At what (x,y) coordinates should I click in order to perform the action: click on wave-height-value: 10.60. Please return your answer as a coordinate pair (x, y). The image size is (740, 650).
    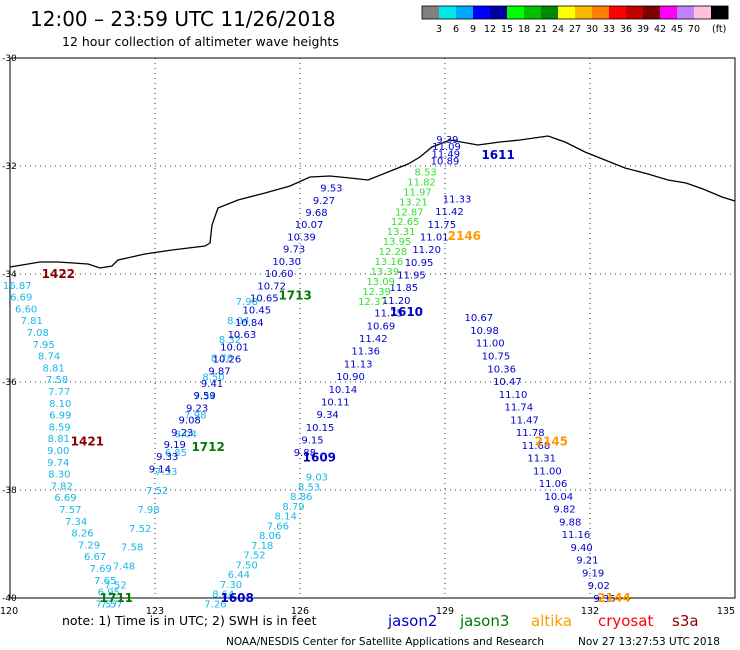
    Looking at the image, I should click on (279, 274).